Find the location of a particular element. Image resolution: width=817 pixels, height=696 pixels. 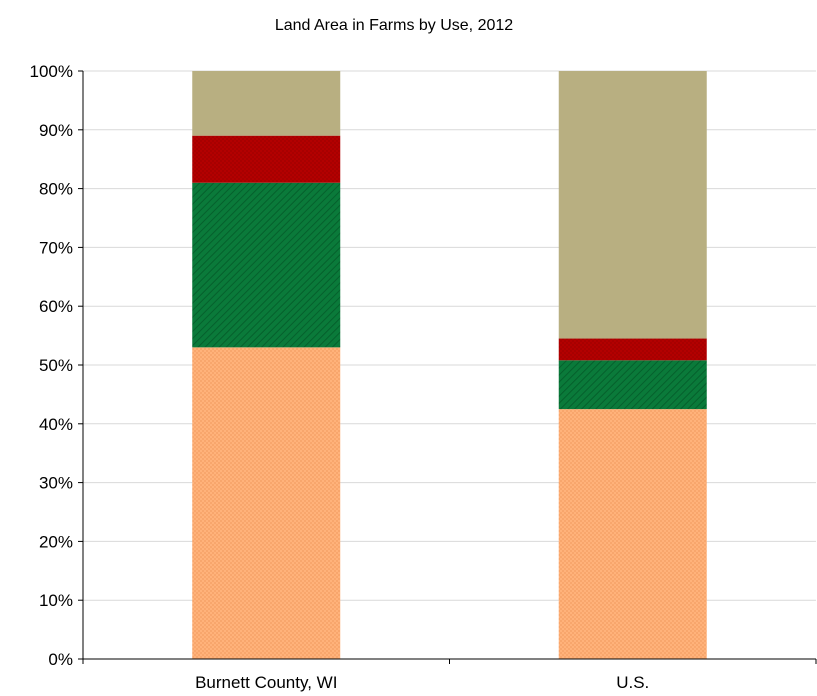

y-tick-label: 10% is located at coordinates (56, 600).